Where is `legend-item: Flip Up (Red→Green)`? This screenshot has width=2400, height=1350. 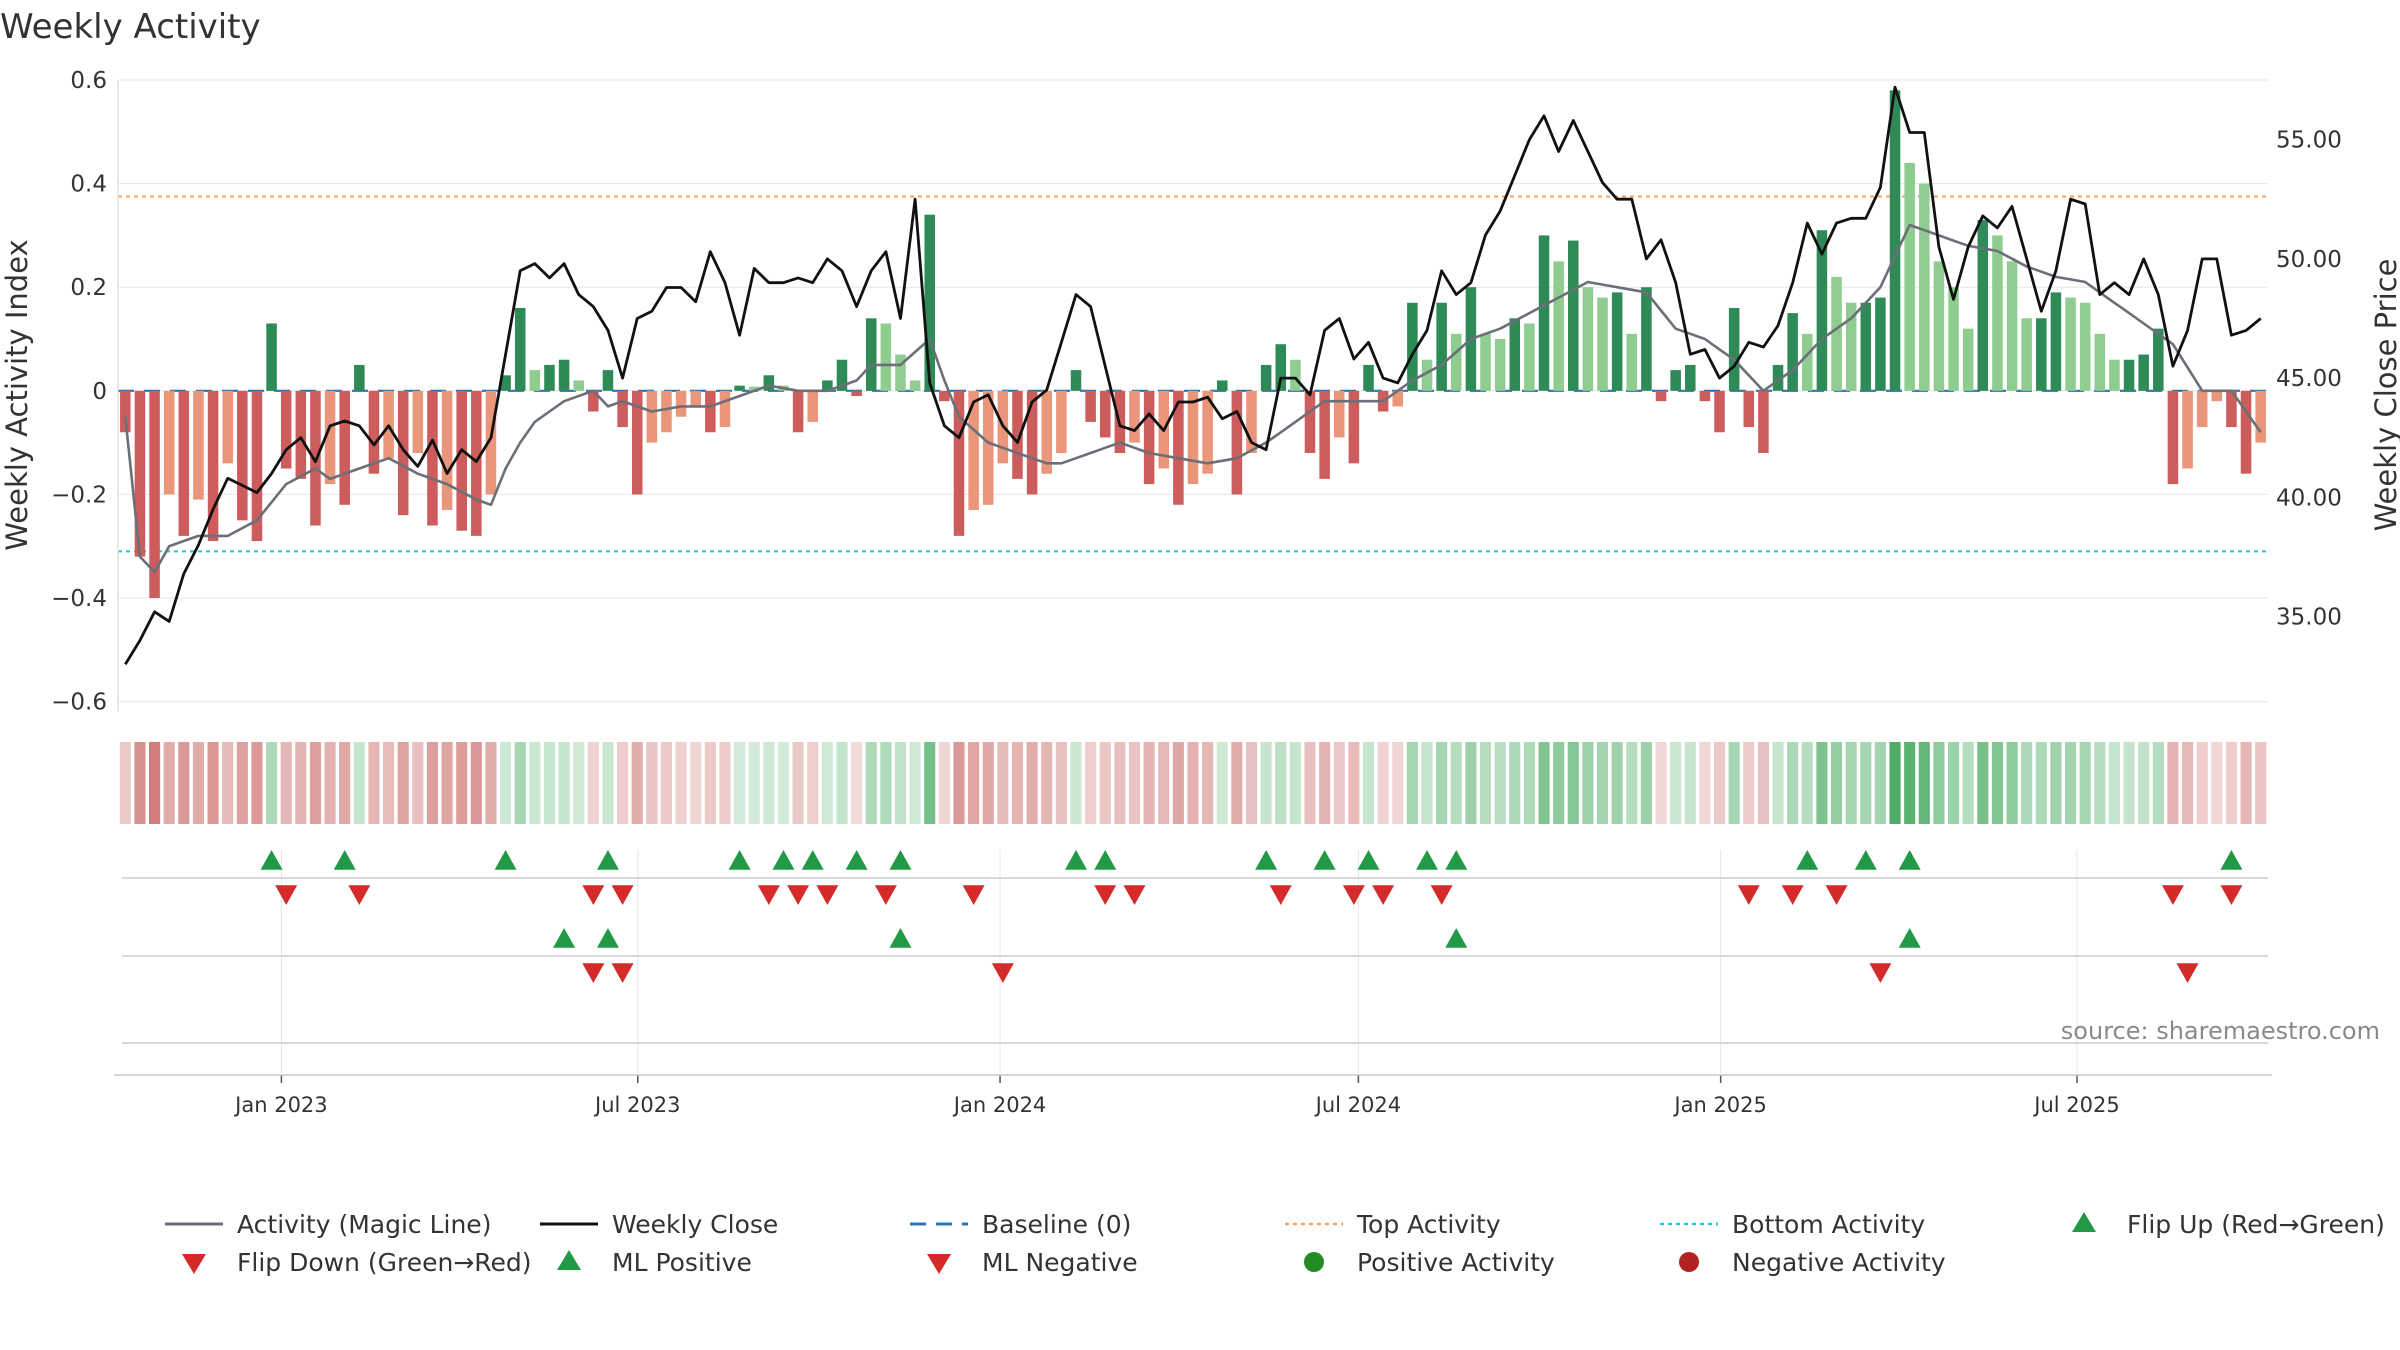 legend-item: Flip Up (Red→Green) is located at coordinates (2228, 1224).